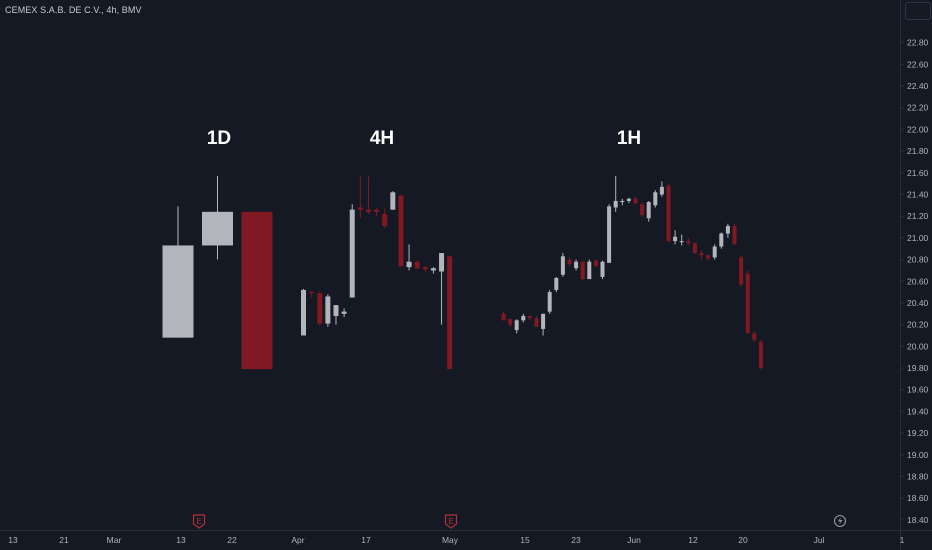  What do you see at coordinates (576, 540) in the screenshot?
I see `time-tick-label: 23` at bounding box center [576, 540].